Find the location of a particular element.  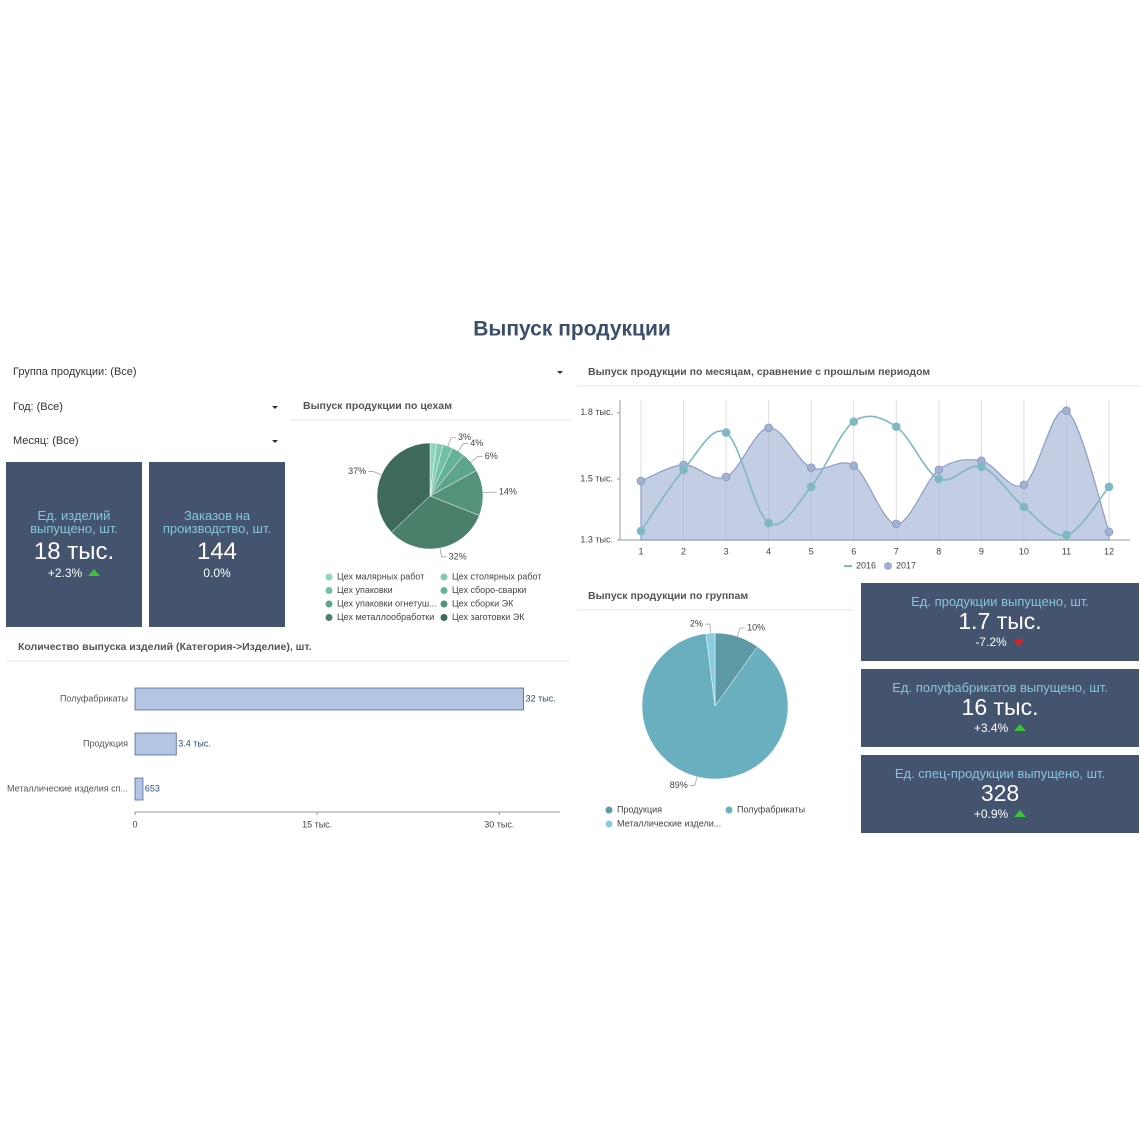

kpi-value: 18 тыс. is located at coordinates (74, 551).